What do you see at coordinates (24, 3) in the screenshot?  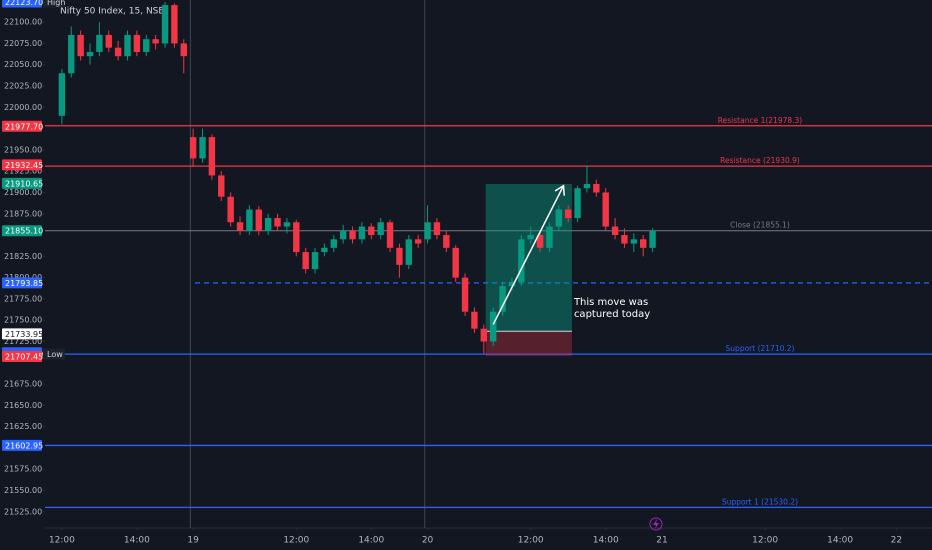 I see `price-badge-label: 22123.70` at bounding box center [24, 3].